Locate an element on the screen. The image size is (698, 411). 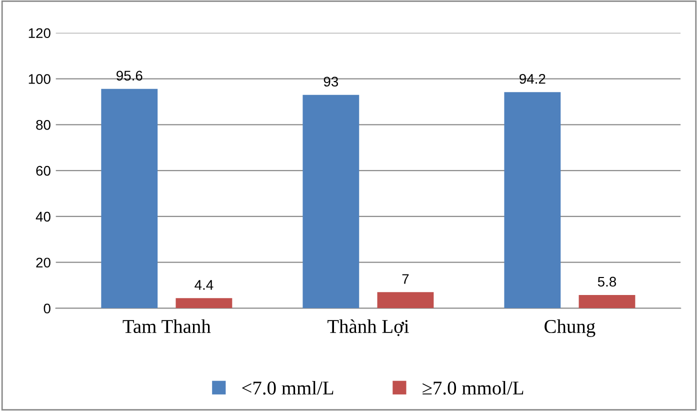
x-tick-label: Thành Lợi is located at coordinates (368, 327).